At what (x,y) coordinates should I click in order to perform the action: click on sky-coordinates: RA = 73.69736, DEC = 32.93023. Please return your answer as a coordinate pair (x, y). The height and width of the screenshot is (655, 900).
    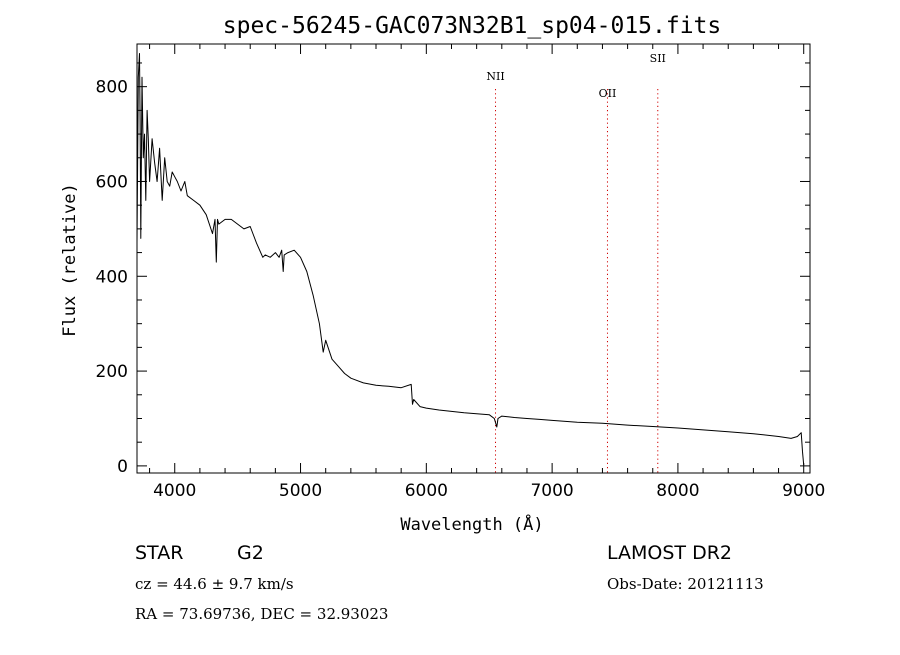
    Looking at the image, I should click on (261, 614).